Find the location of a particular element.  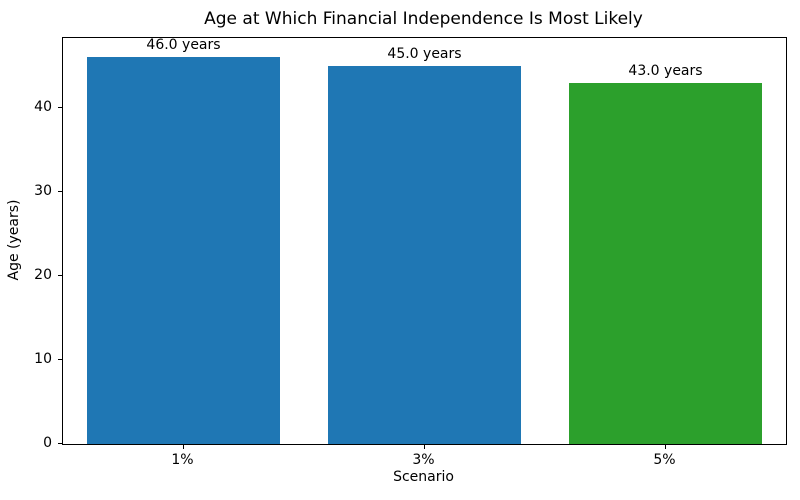

y-tick-label: 40 is located at coordinates (43, 106).